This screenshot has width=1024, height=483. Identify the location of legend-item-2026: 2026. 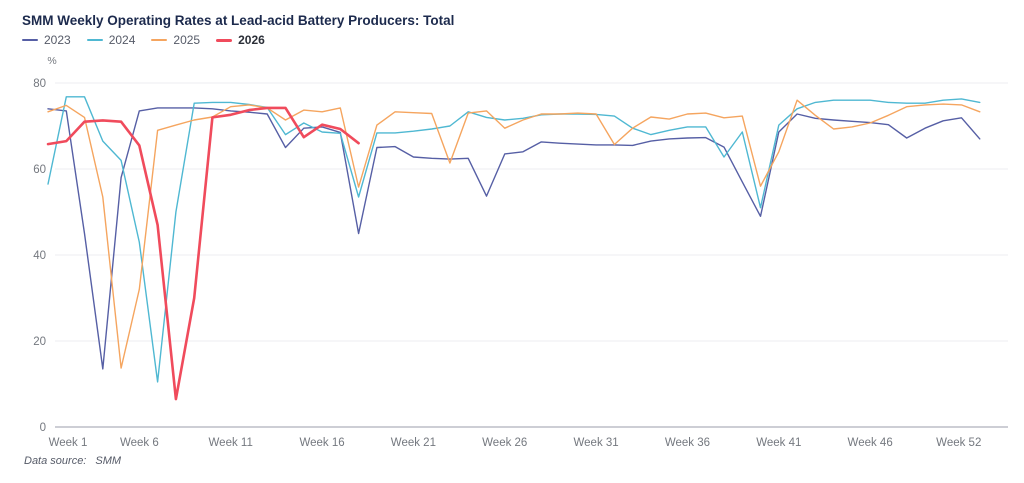
(240, 40).